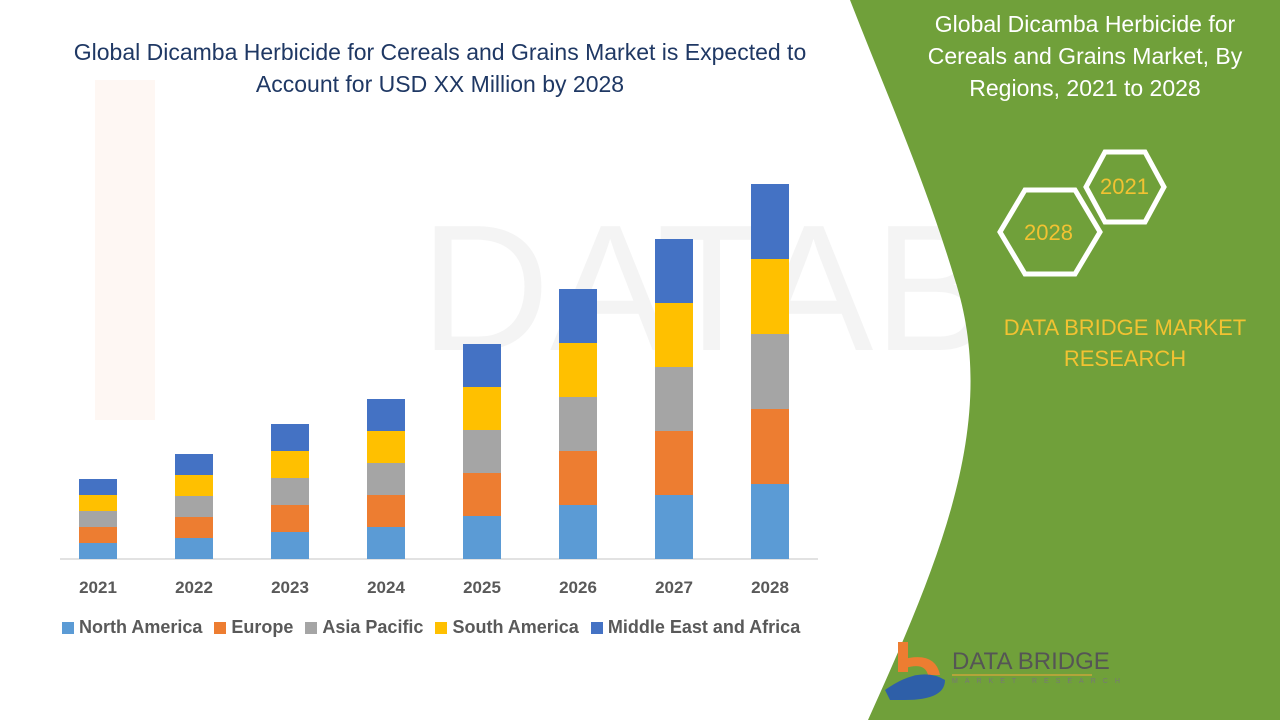 This screenshot has height=720, width=1280. I want to click on bar-2022-middle-east-and-africa, so click(194, 464).